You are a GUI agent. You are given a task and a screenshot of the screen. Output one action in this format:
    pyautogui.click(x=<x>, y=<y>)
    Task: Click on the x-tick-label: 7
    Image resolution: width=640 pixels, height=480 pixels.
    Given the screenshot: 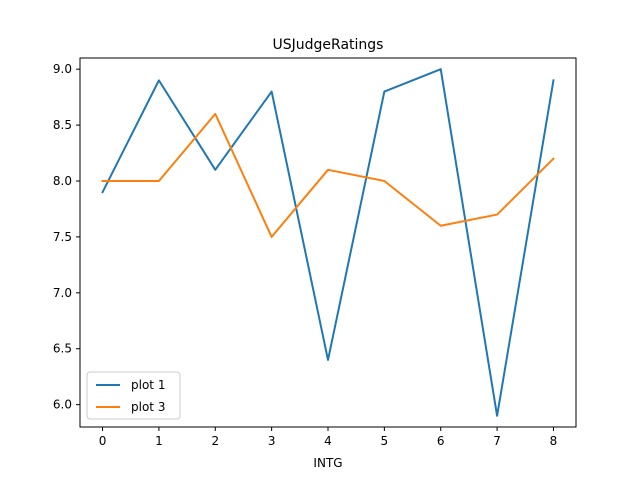 What is the action you would take?
    pyautogui.click(x=497, y=441)
    